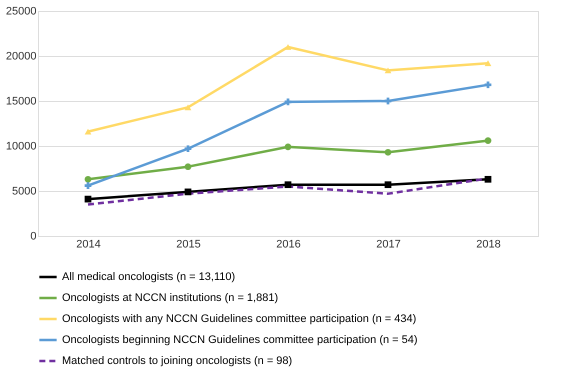 The image size is (561, 374). I want to click on y-tick-label: 25000, so click(21, 12).